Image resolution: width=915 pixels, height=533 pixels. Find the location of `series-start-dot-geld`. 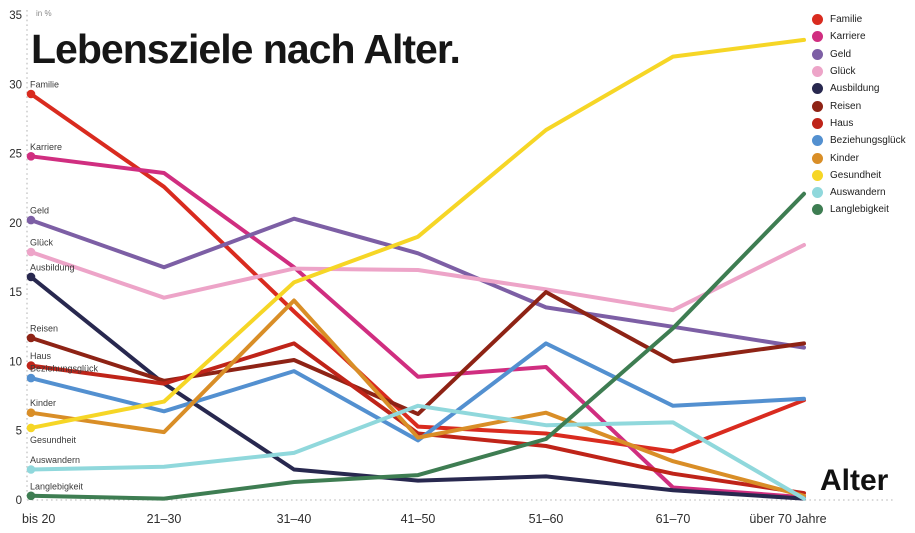

series-start-dot-geld is located at coordinates (31, 220).